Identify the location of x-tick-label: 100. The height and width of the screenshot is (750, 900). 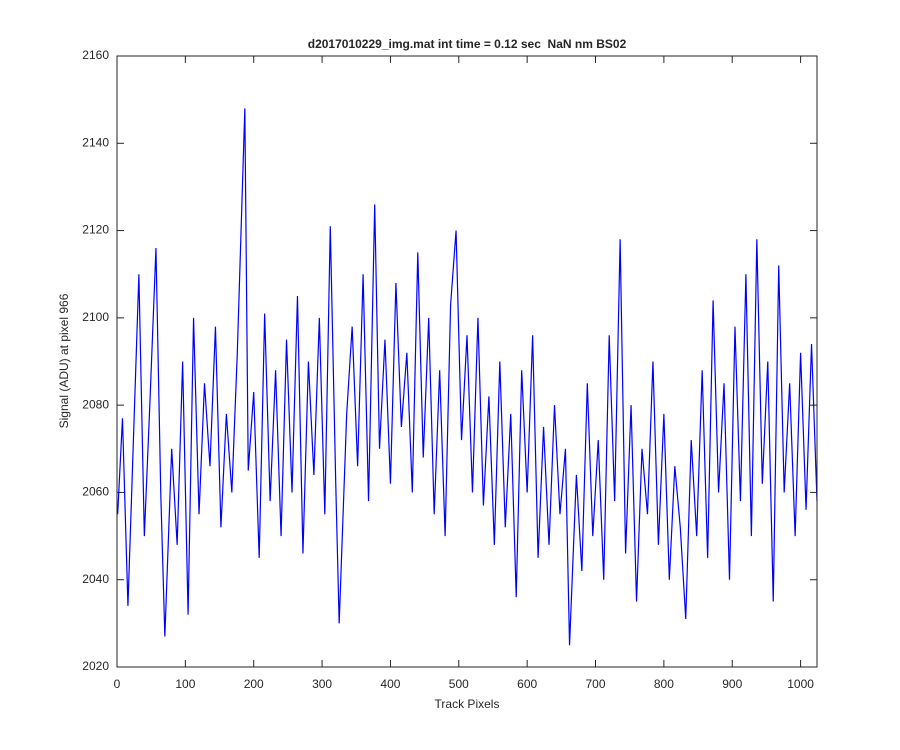
(185, 684).